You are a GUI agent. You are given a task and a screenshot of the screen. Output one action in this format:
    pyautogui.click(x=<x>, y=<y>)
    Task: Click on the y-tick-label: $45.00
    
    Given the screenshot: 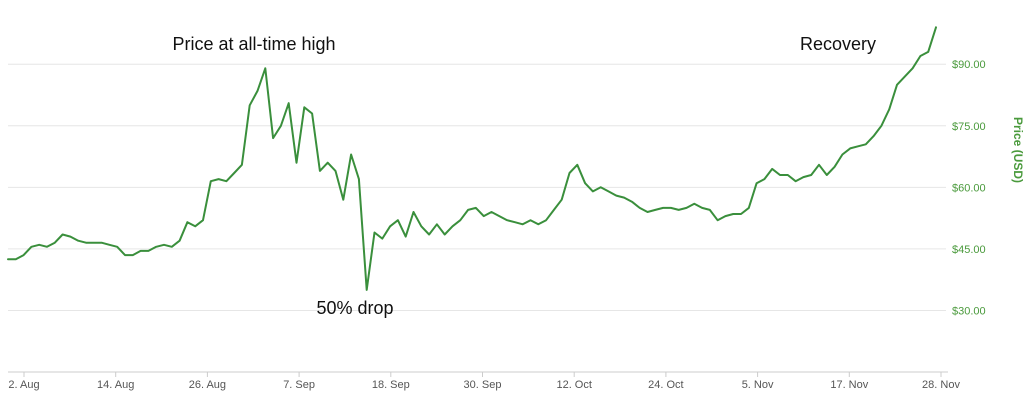 What is the action you would take?
    pyautogui.click(x=969, y=250)
    